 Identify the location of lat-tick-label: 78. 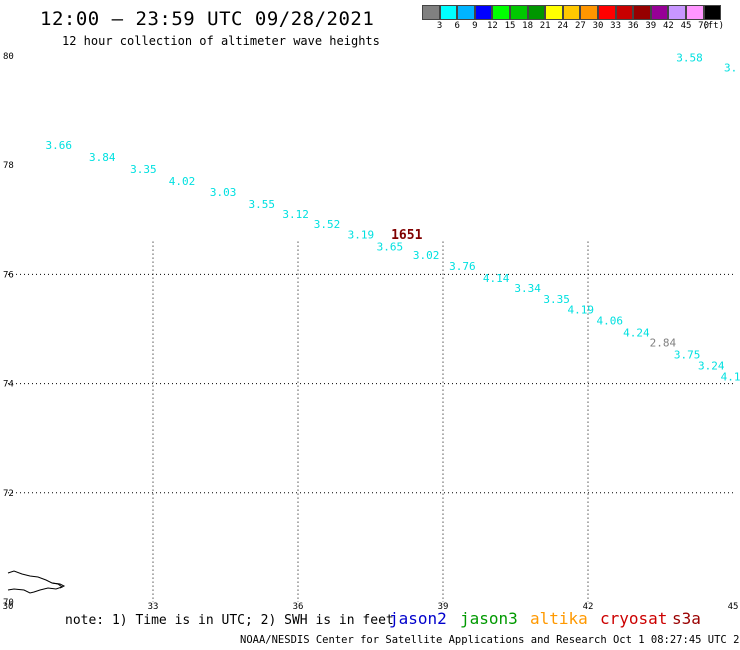
(8, 166).